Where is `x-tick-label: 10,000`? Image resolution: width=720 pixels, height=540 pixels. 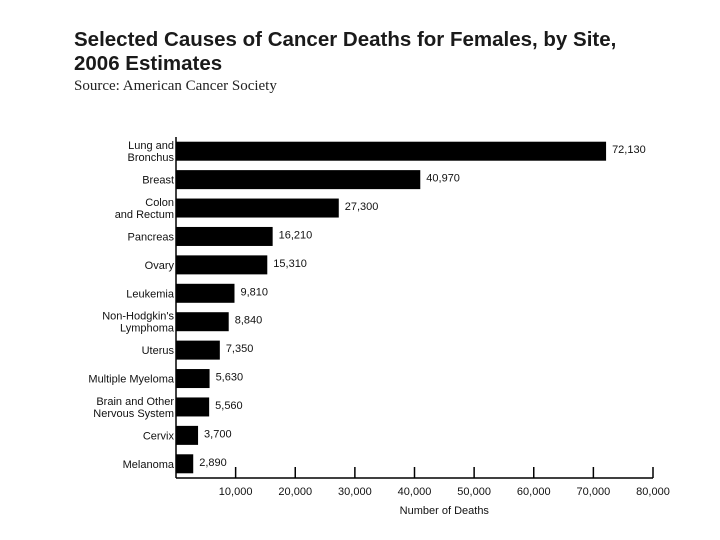 x-tick-label: 10,000 is located at coordinates (236, 492).